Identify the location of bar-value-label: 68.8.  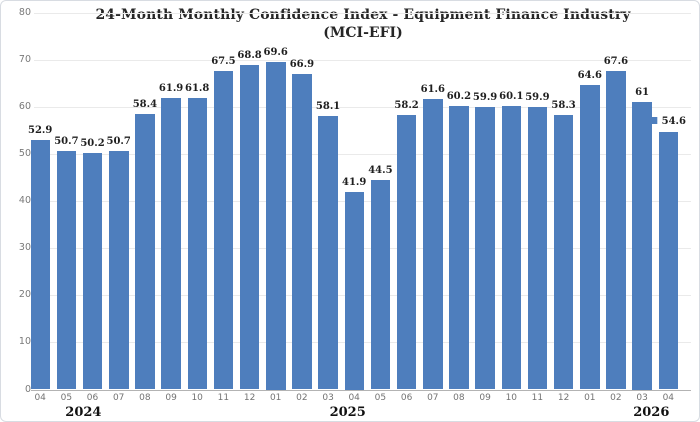
(249, 56).